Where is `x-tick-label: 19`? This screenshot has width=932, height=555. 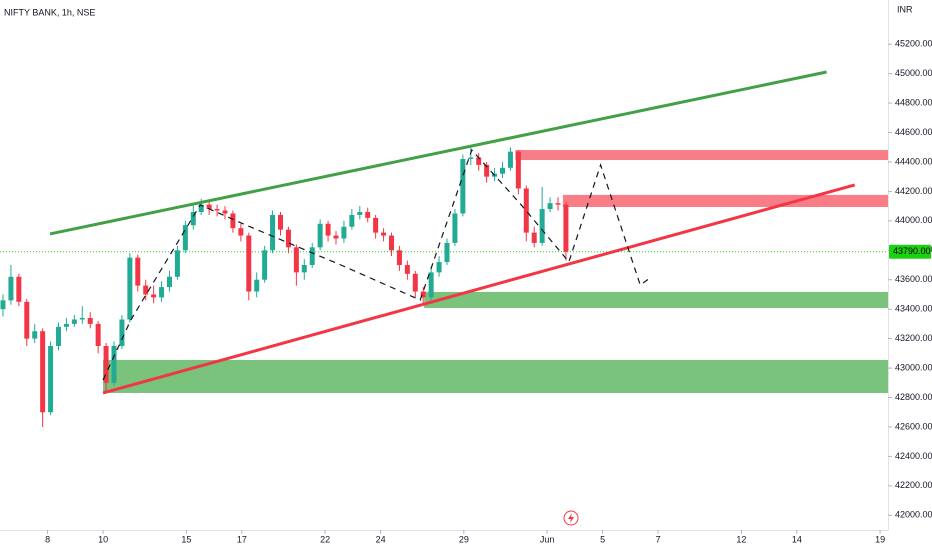 x-tick-label: 19 is located at coordinates (880, 539).